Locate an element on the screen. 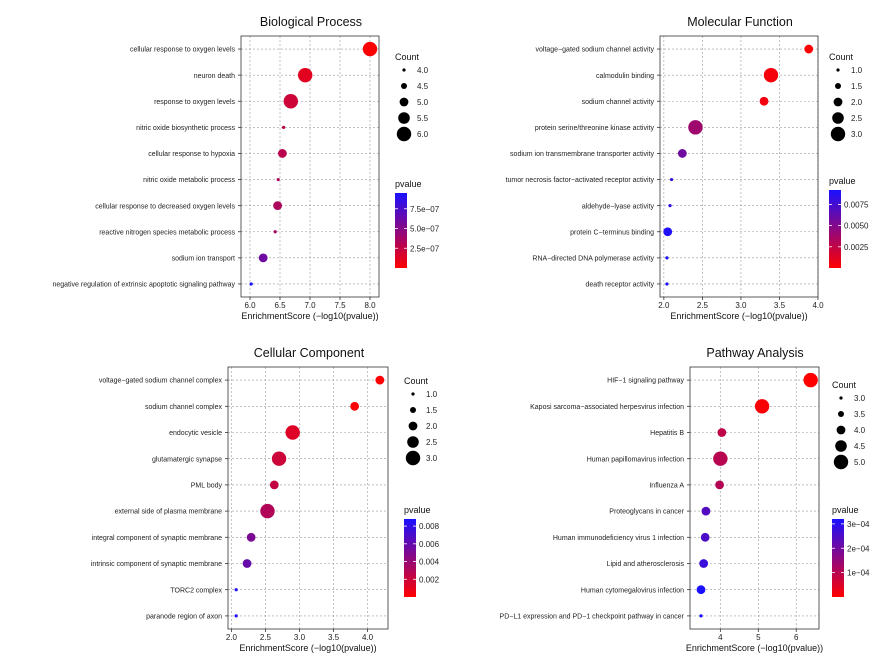 This screenshot has height=666, width=889. x-tick-label: 4 is located at coordinates (720, 637).